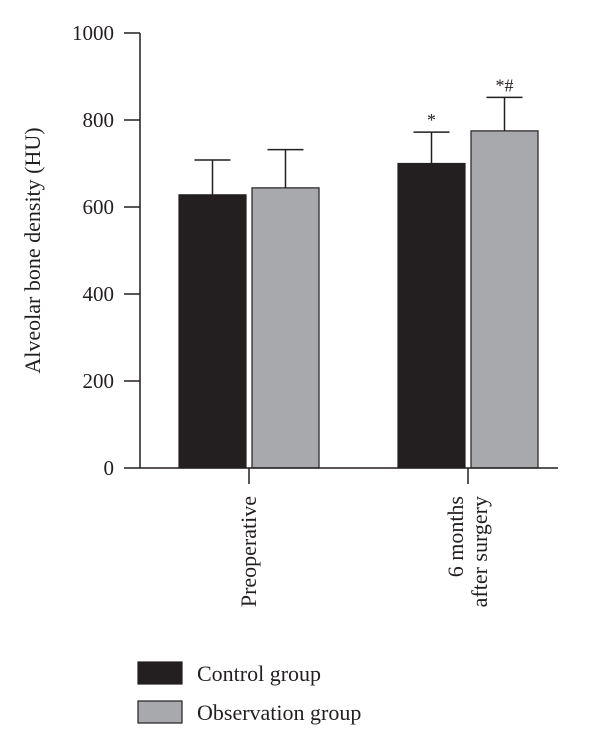 The height and width of the screenshot is (747, 600). Describe the element at coordinates (249, 693) in the screenshot. I see `legend: Control group Observation group` at that location.